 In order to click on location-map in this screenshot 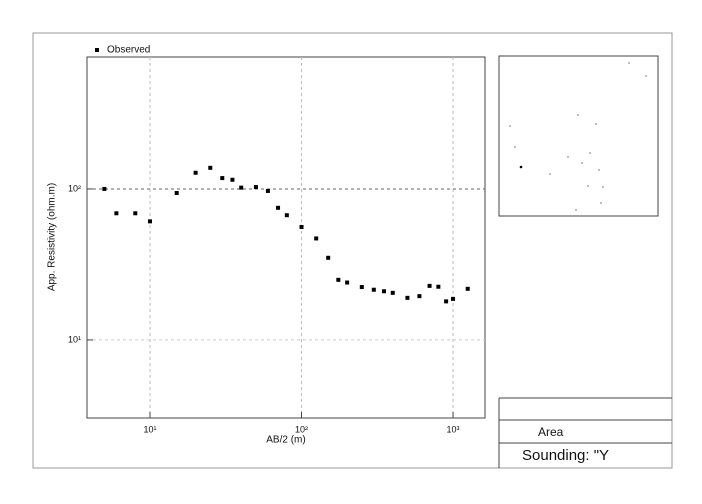, I will do `click(578, 136)`.